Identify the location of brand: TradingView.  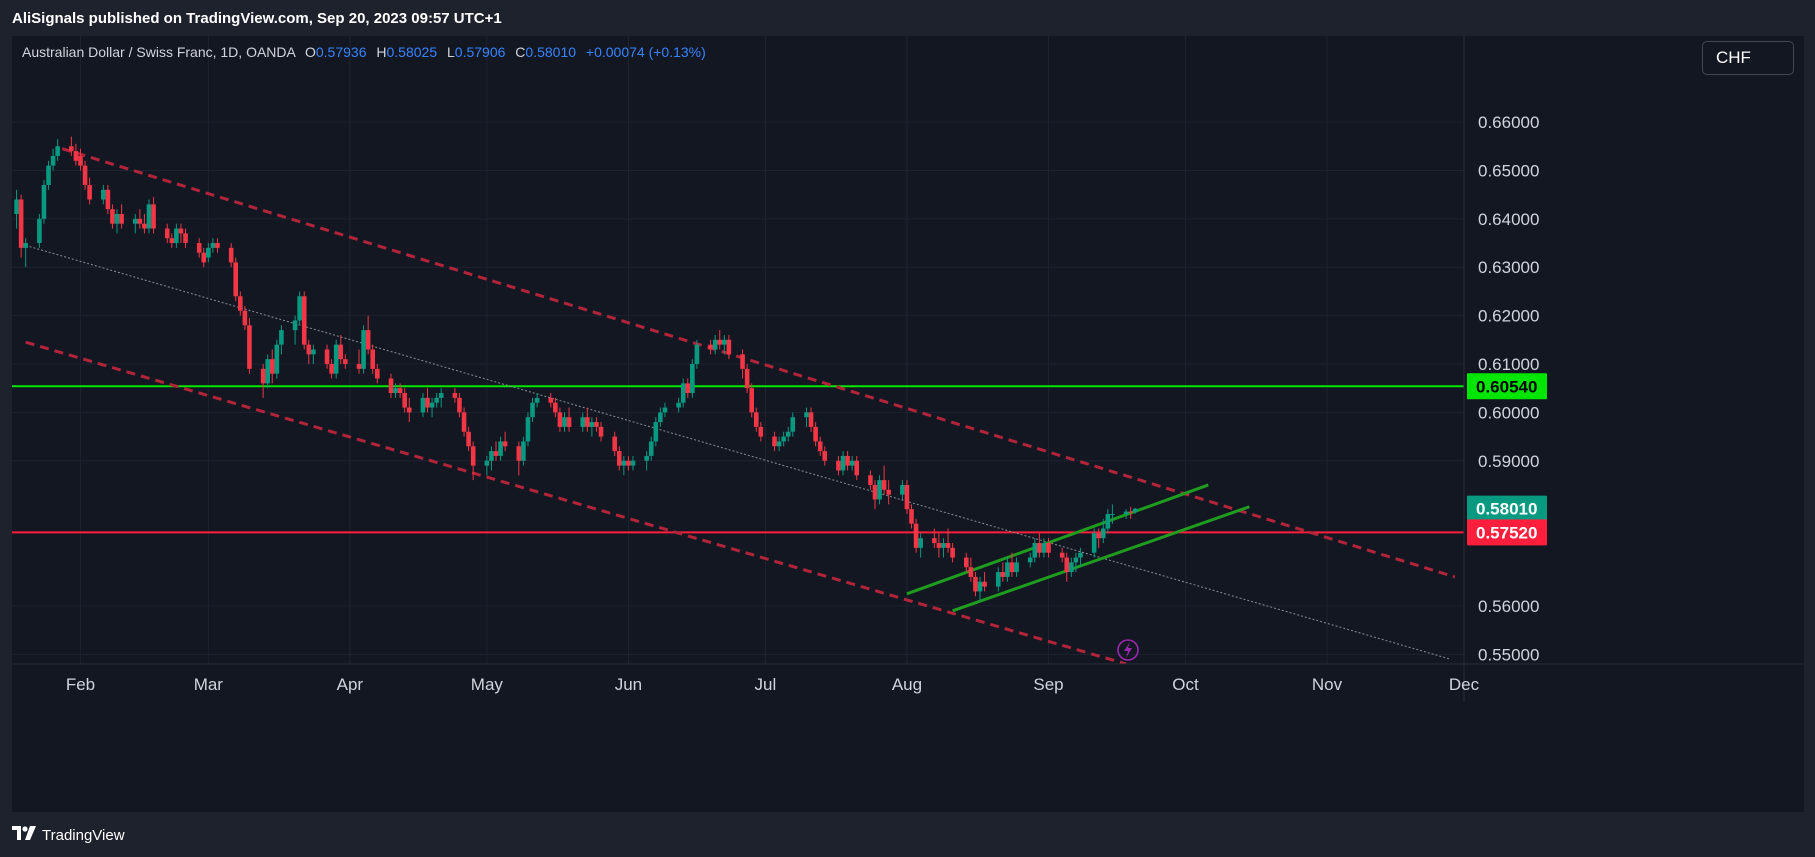
(68, 835).